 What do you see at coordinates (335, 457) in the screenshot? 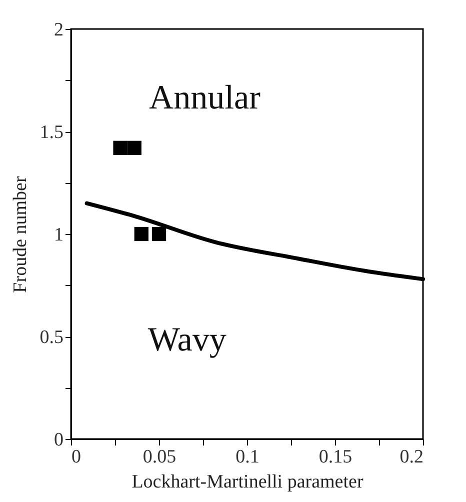
I see `x-tick-label: 0.15` at bounding box center [335, 457].